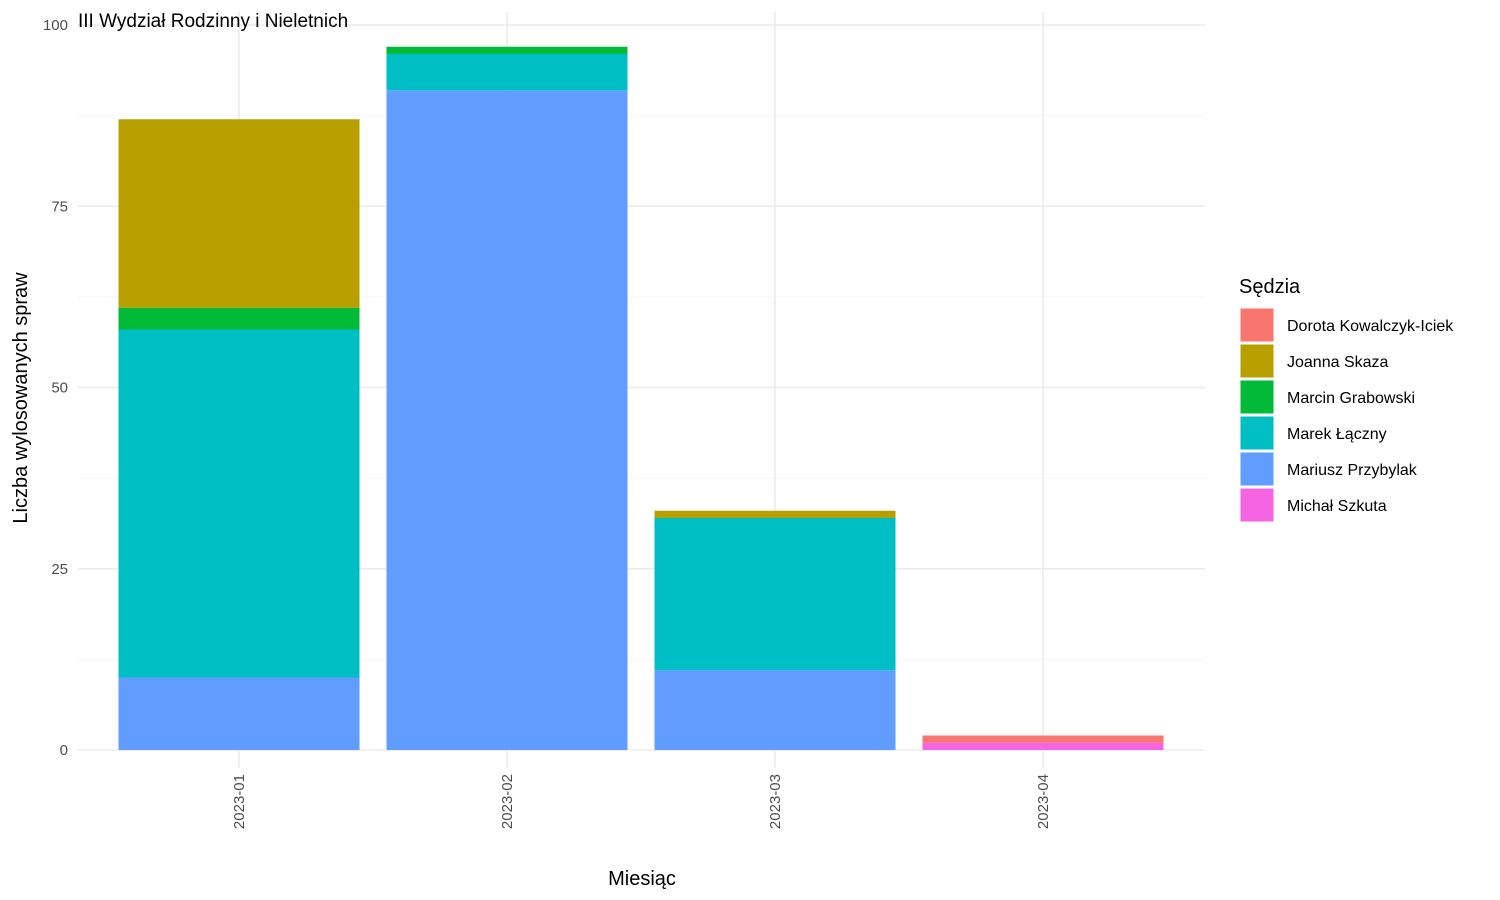 The image size is (1500, 900). Describe the element at coordinates (1270, 287) in the screenshot. I see `legend-title: Sędzia` at that location.